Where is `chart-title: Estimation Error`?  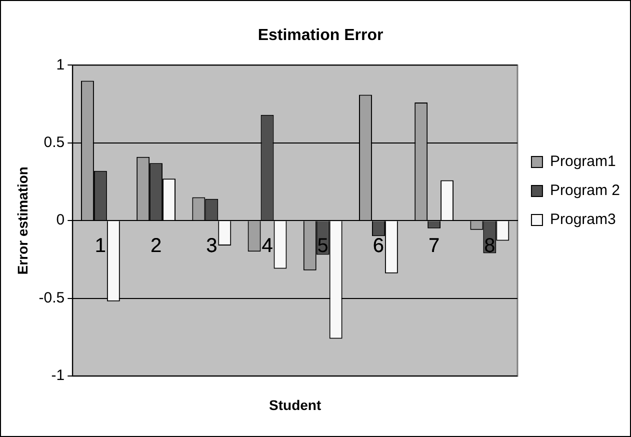 chart-title: Estimation Error is located at coordinates (321, 35).